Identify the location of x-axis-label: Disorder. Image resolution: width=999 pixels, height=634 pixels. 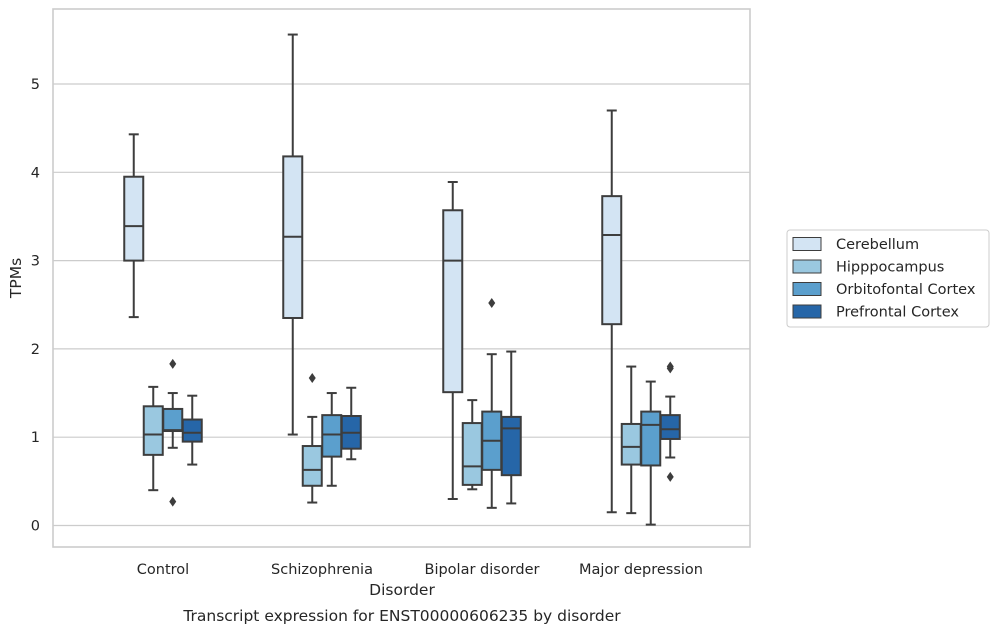
(402, 590).